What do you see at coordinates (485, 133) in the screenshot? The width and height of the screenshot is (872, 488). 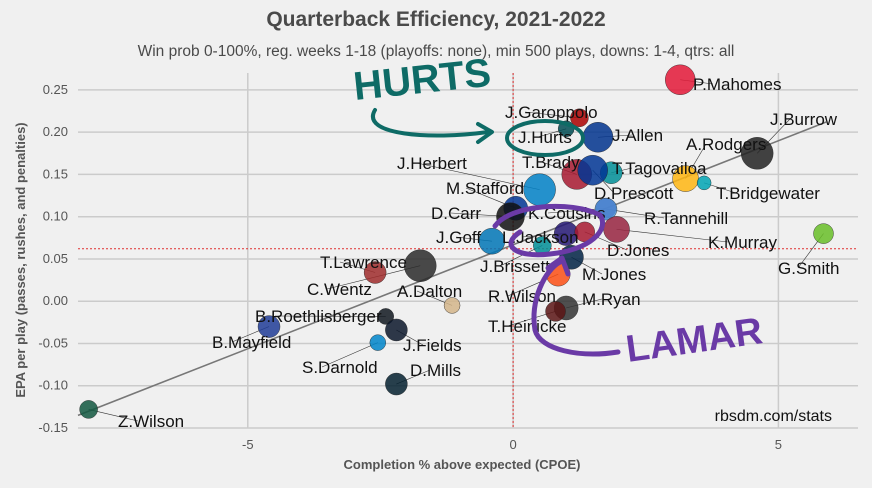 I see `hurts-arrow-head` at bounding box center [485, 133].